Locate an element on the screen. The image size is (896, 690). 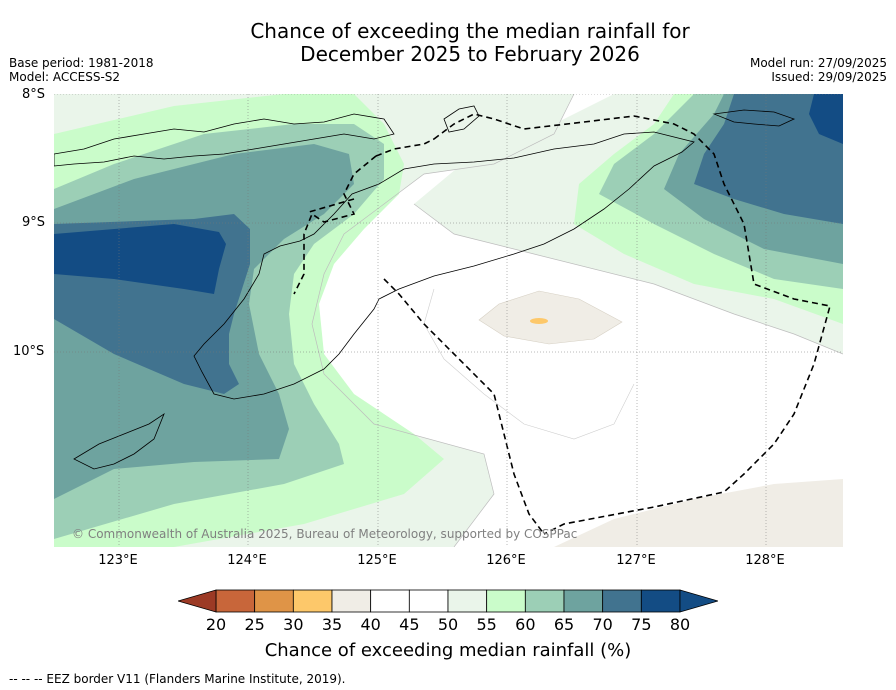
lon-label-124e: 124°E is located at coordinates (247, 560).